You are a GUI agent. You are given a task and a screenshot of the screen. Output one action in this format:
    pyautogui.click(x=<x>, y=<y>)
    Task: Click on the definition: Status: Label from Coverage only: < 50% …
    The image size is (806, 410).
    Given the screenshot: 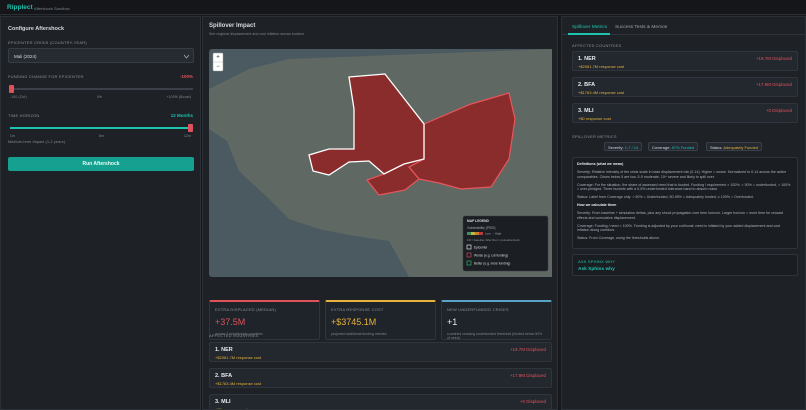 What is the action you would take?
    pyautogui.click(x=665, y=197)
    